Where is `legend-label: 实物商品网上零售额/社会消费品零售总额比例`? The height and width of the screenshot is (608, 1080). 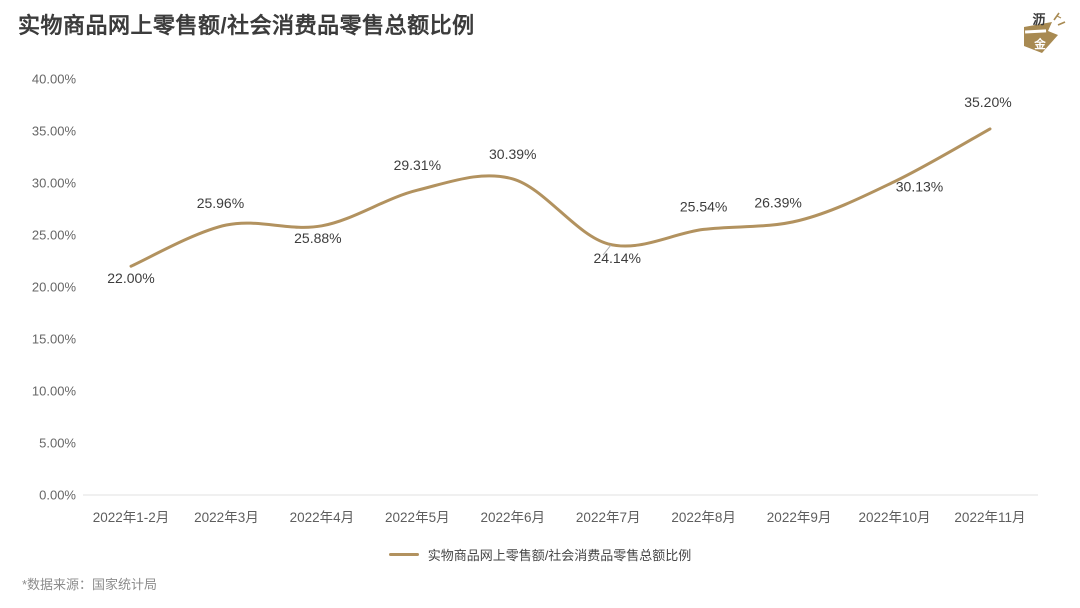 legend-label: 实物商品网上零售额/社会消费品零售总额比例 is located at coordinates (559, 555).